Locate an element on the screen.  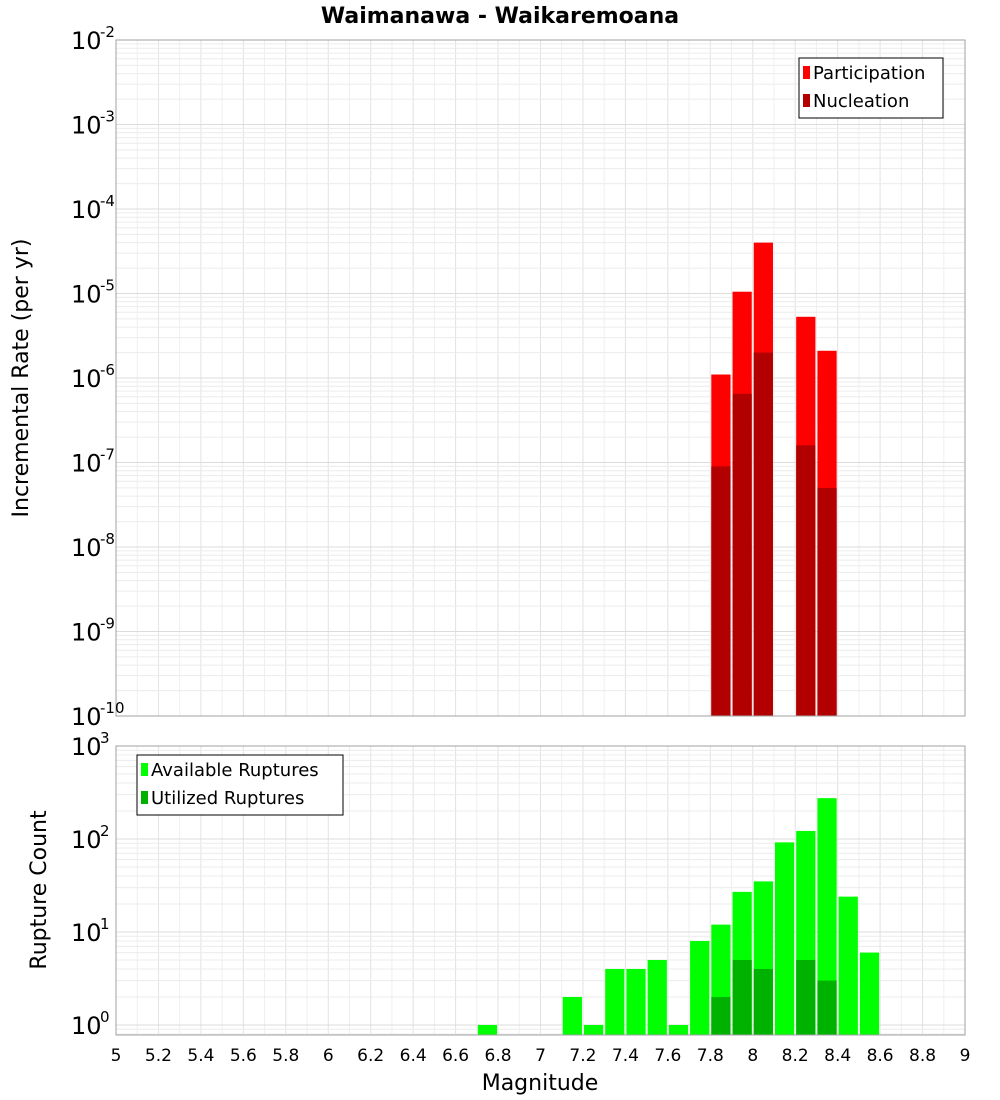
top-y-tick-exponent: -7 is located at coordinates (107, 455).